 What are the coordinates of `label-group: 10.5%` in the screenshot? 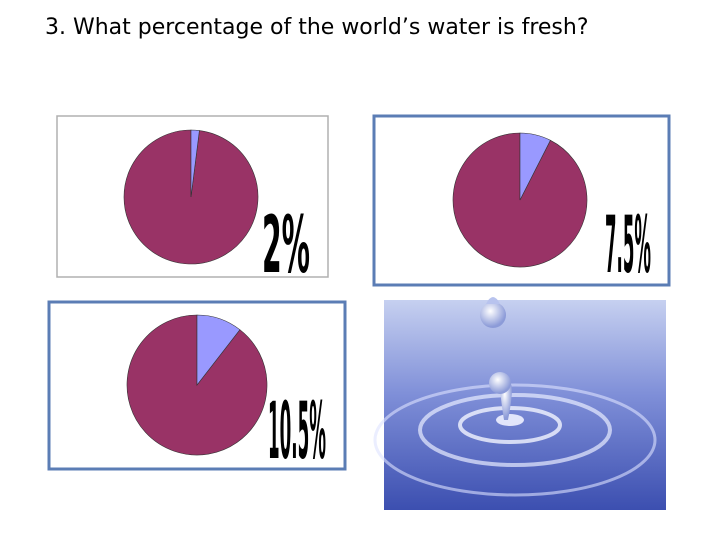 It's located at (297, 432).